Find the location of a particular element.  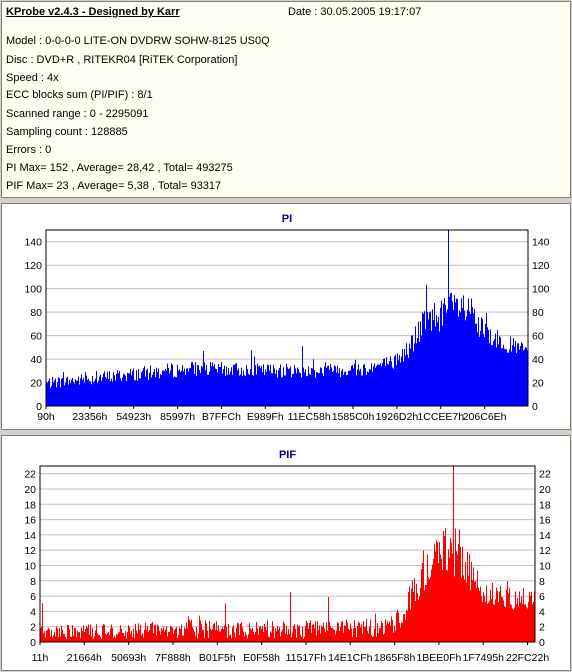

info-errors: Errors : 0 is located at coordinates (29, 150).